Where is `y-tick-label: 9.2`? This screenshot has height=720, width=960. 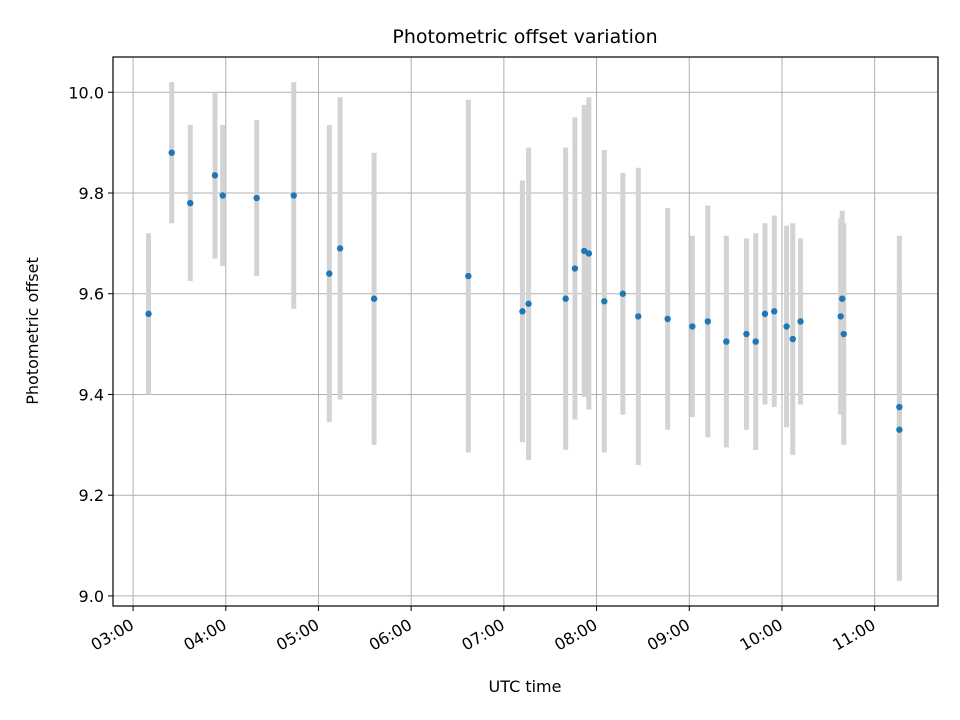 y-tick-label: 9.2 is located at coordinates (91, 495).